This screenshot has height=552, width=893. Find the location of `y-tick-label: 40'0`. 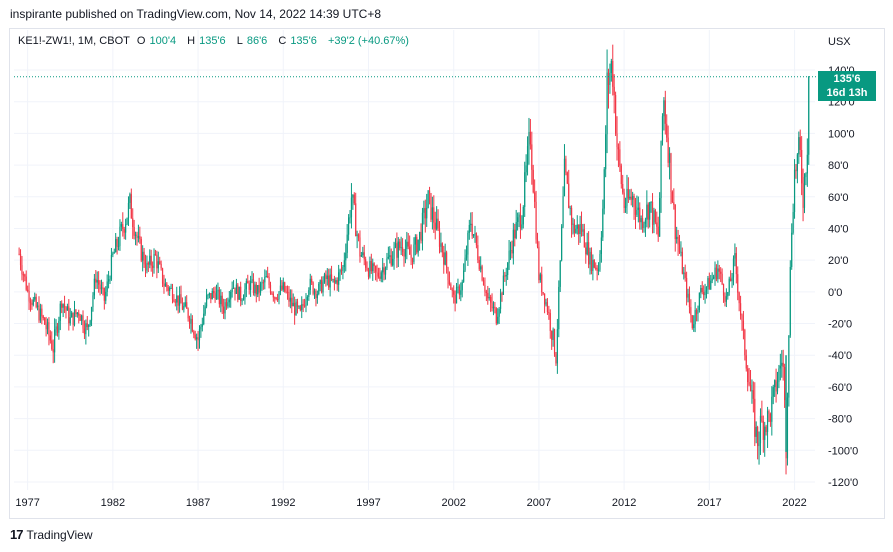

y-tick-label: 40'0 is located at coordinates (838, 229).